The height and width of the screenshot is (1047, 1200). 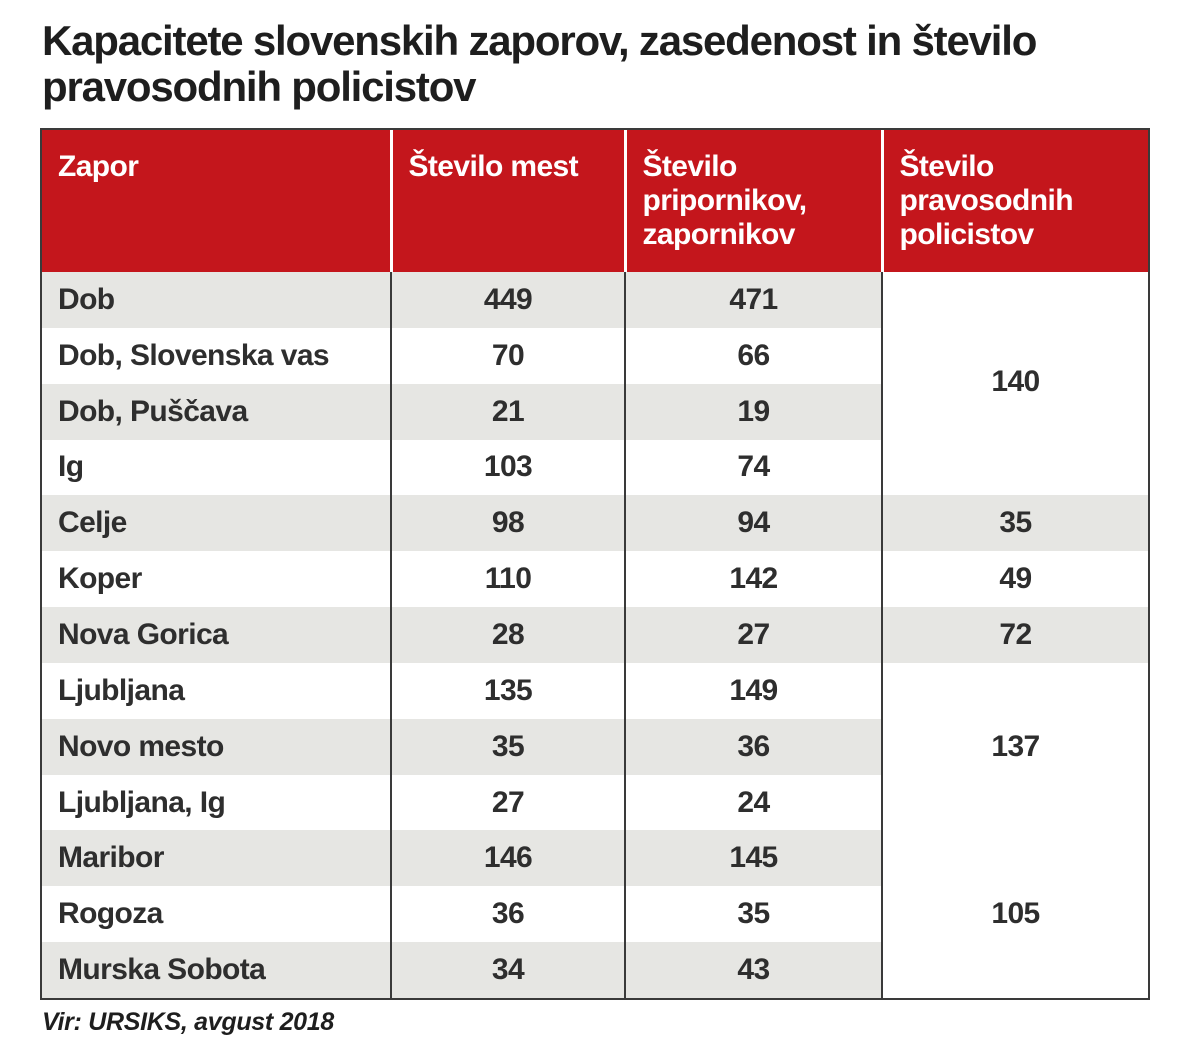 What do you see at coordinates (507, 746) in the screenshot?
I see `cell-stevilo-mest: 35` at bounding box center [507, 746].